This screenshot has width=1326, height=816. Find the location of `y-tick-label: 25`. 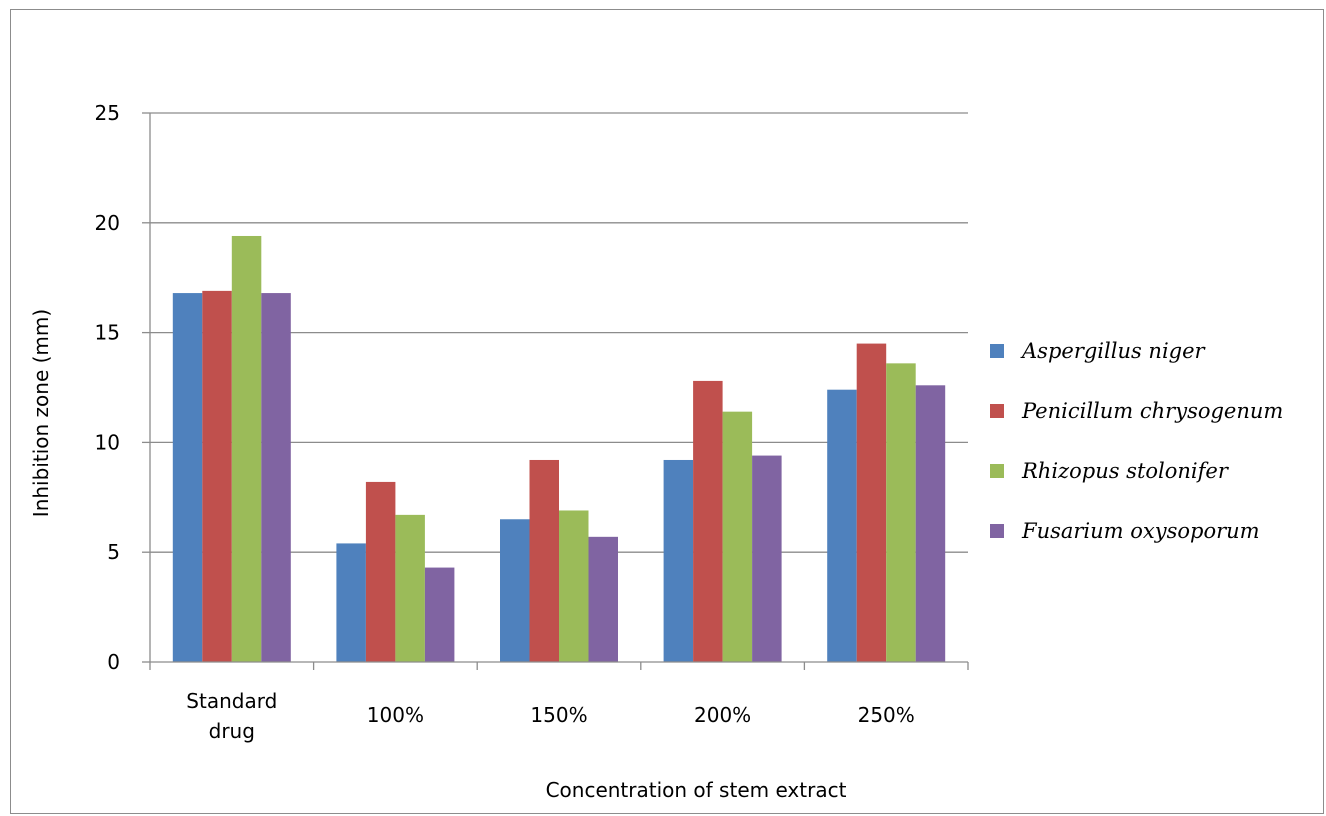

y-tick-label: 25 is located at coordinates (107, 113).